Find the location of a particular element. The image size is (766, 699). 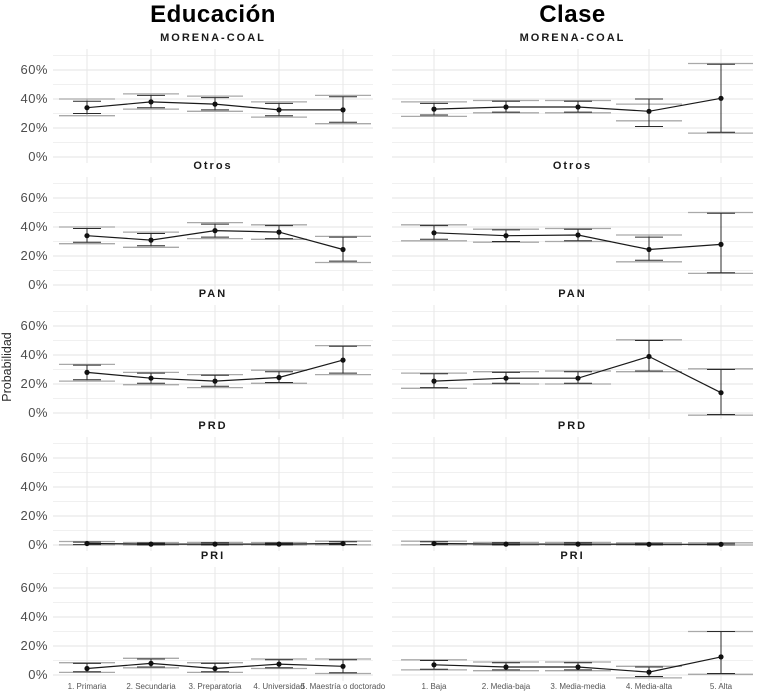

panel-Clase-PRI is located at coordinates (572, 624).